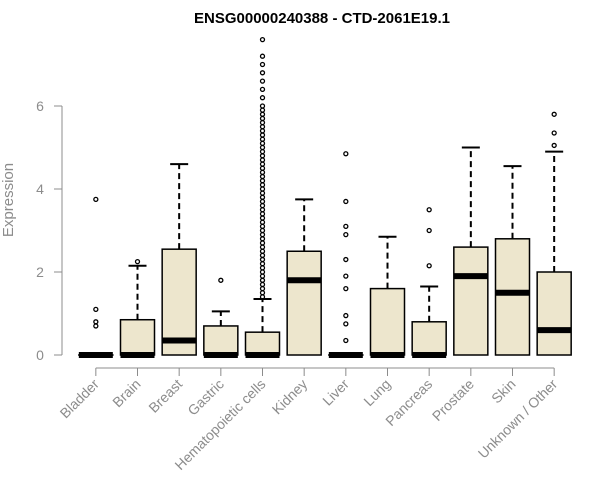  I want to click on box-group-skin, so click(512, 260).